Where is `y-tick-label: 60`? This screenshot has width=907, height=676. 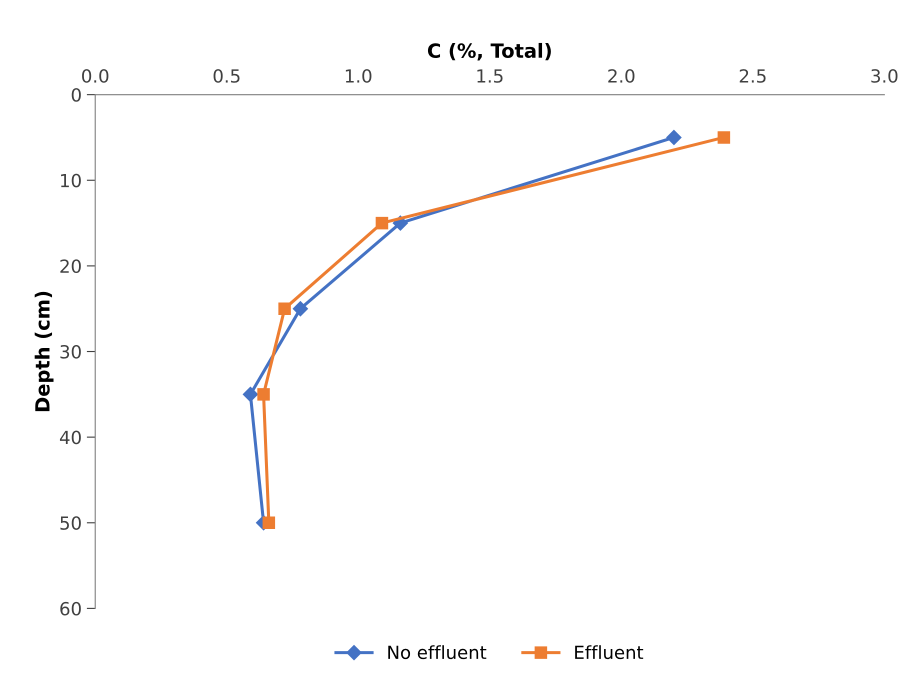 y-tick-label: 60 is located at coordinates (70, 609).